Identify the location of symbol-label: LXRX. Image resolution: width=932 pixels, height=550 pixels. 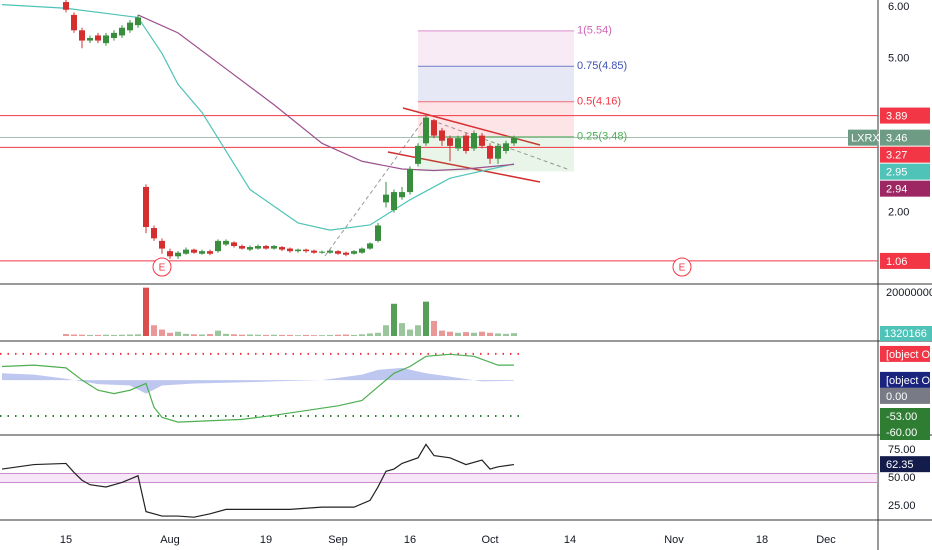
(865, 139).